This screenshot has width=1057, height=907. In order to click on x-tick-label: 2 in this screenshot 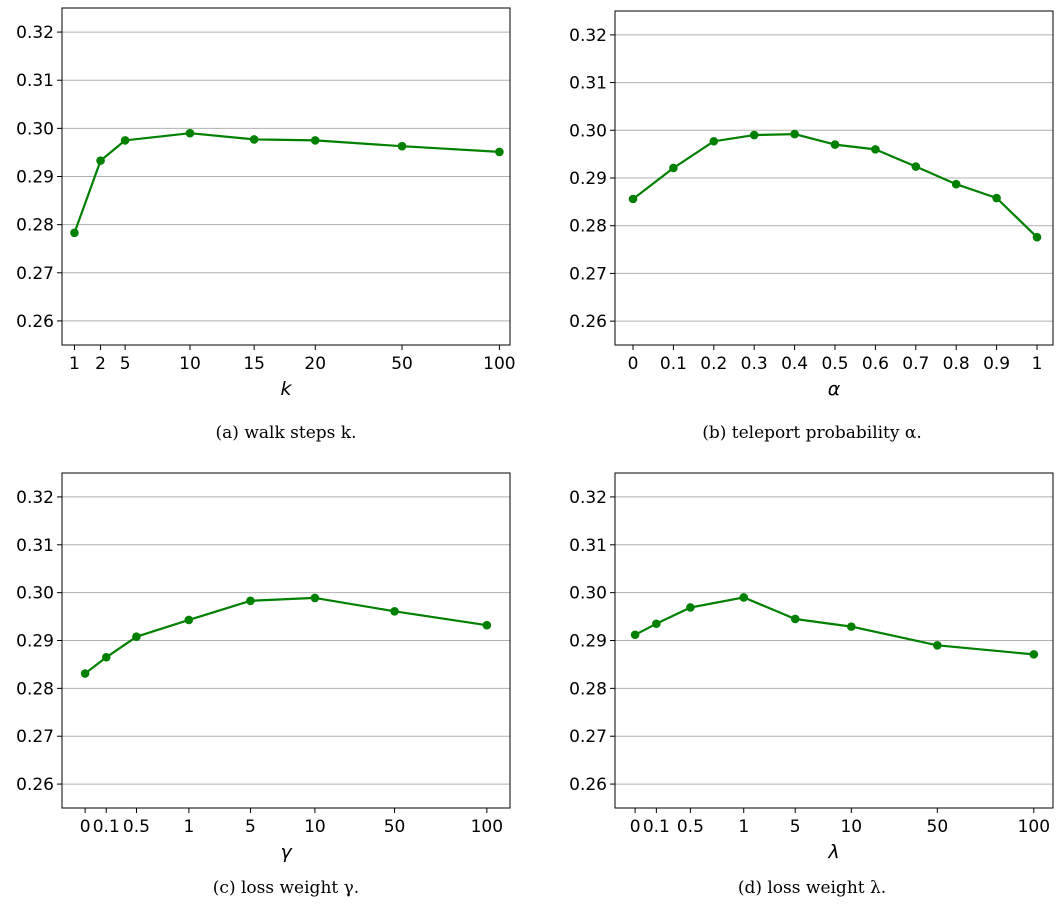, I will do `click(100, 364)`.